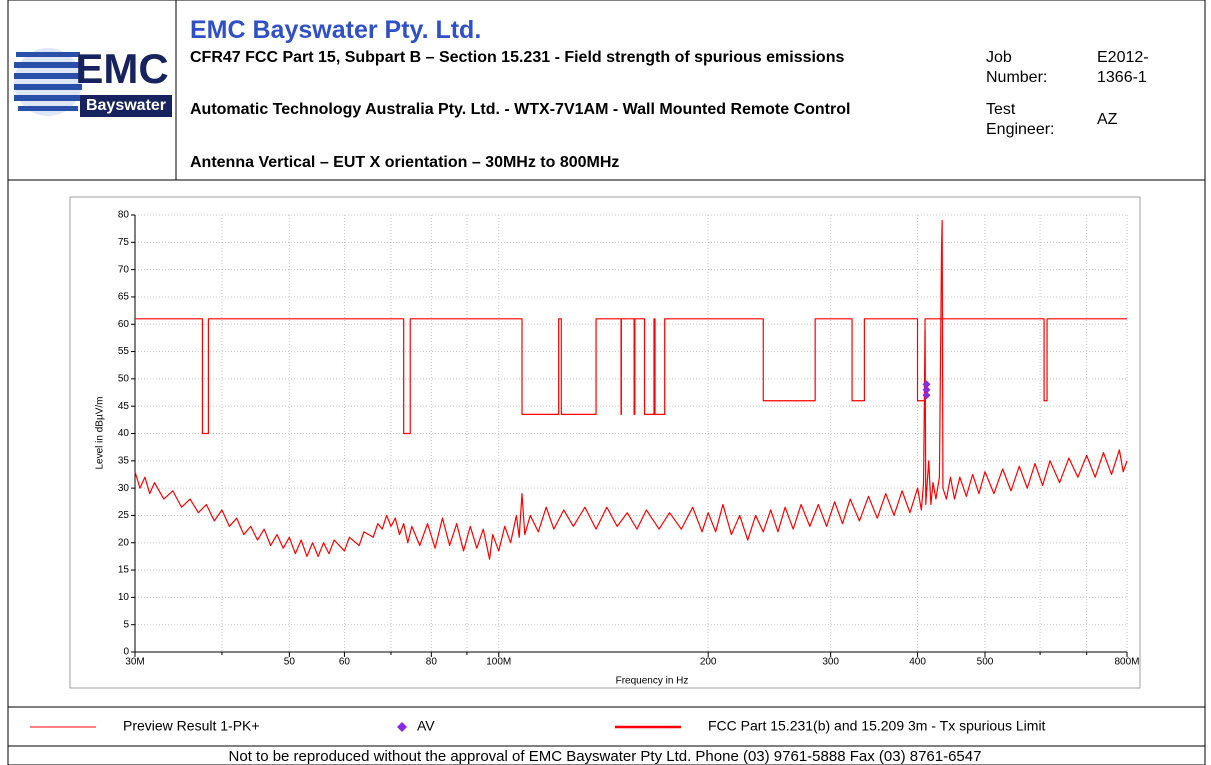  Describe the element at coordinates (432, 662) in the screenshot. I see `x-tick-label: 80` at that location.